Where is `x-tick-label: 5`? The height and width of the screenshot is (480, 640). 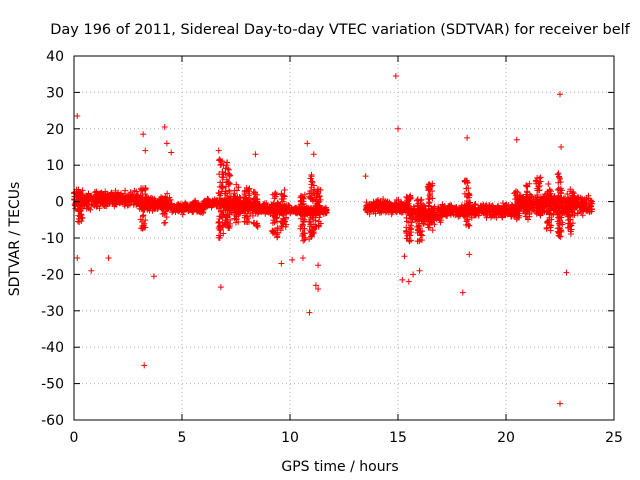
x-tick-label: 5 is located at coordinates (182, 438).